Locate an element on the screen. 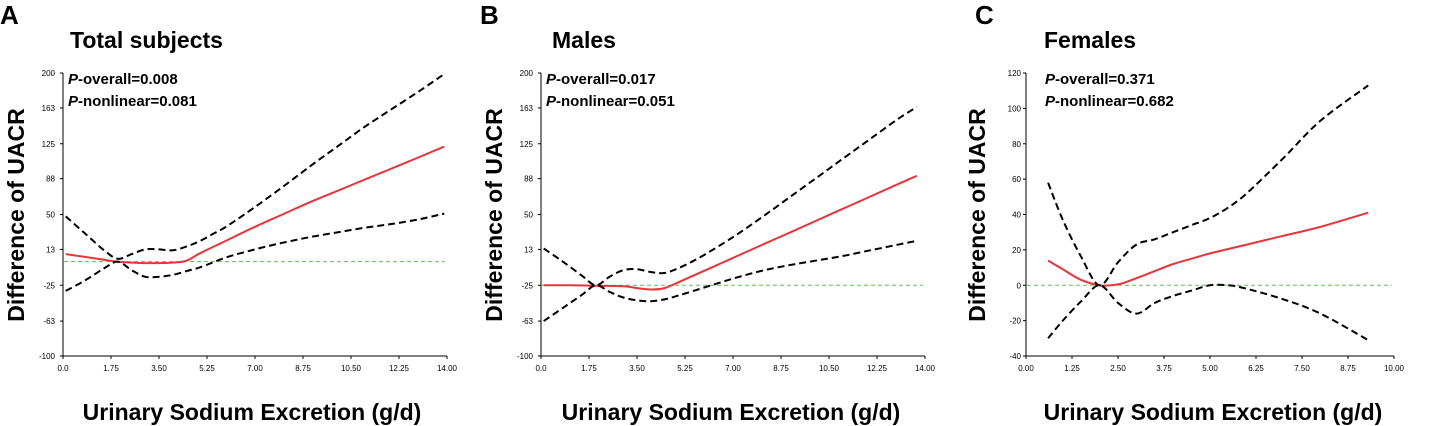  p-overall-value: -overall=0.371 is located at coordinates (1105, 79).